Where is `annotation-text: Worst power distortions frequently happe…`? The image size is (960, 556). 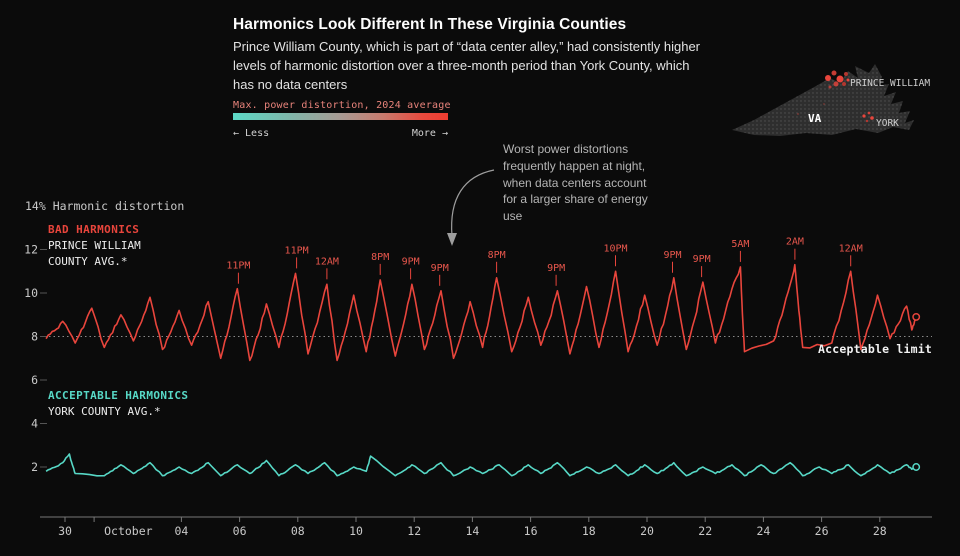
annotation-text: Worst power distortions frequently happe… is located at coordinates (575, 183).